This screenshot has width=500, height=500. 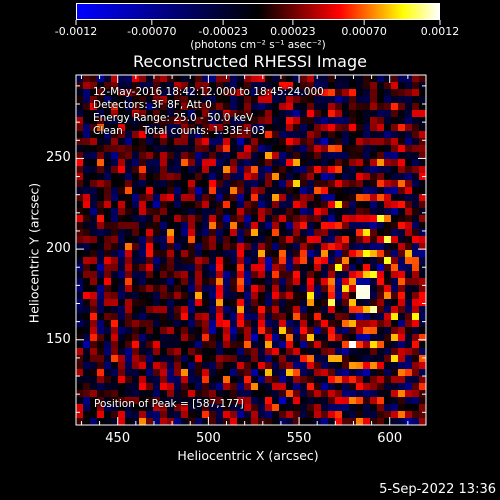 I want to click on colorbar-tick-label: -0.0012, so click(x=76, y=31).